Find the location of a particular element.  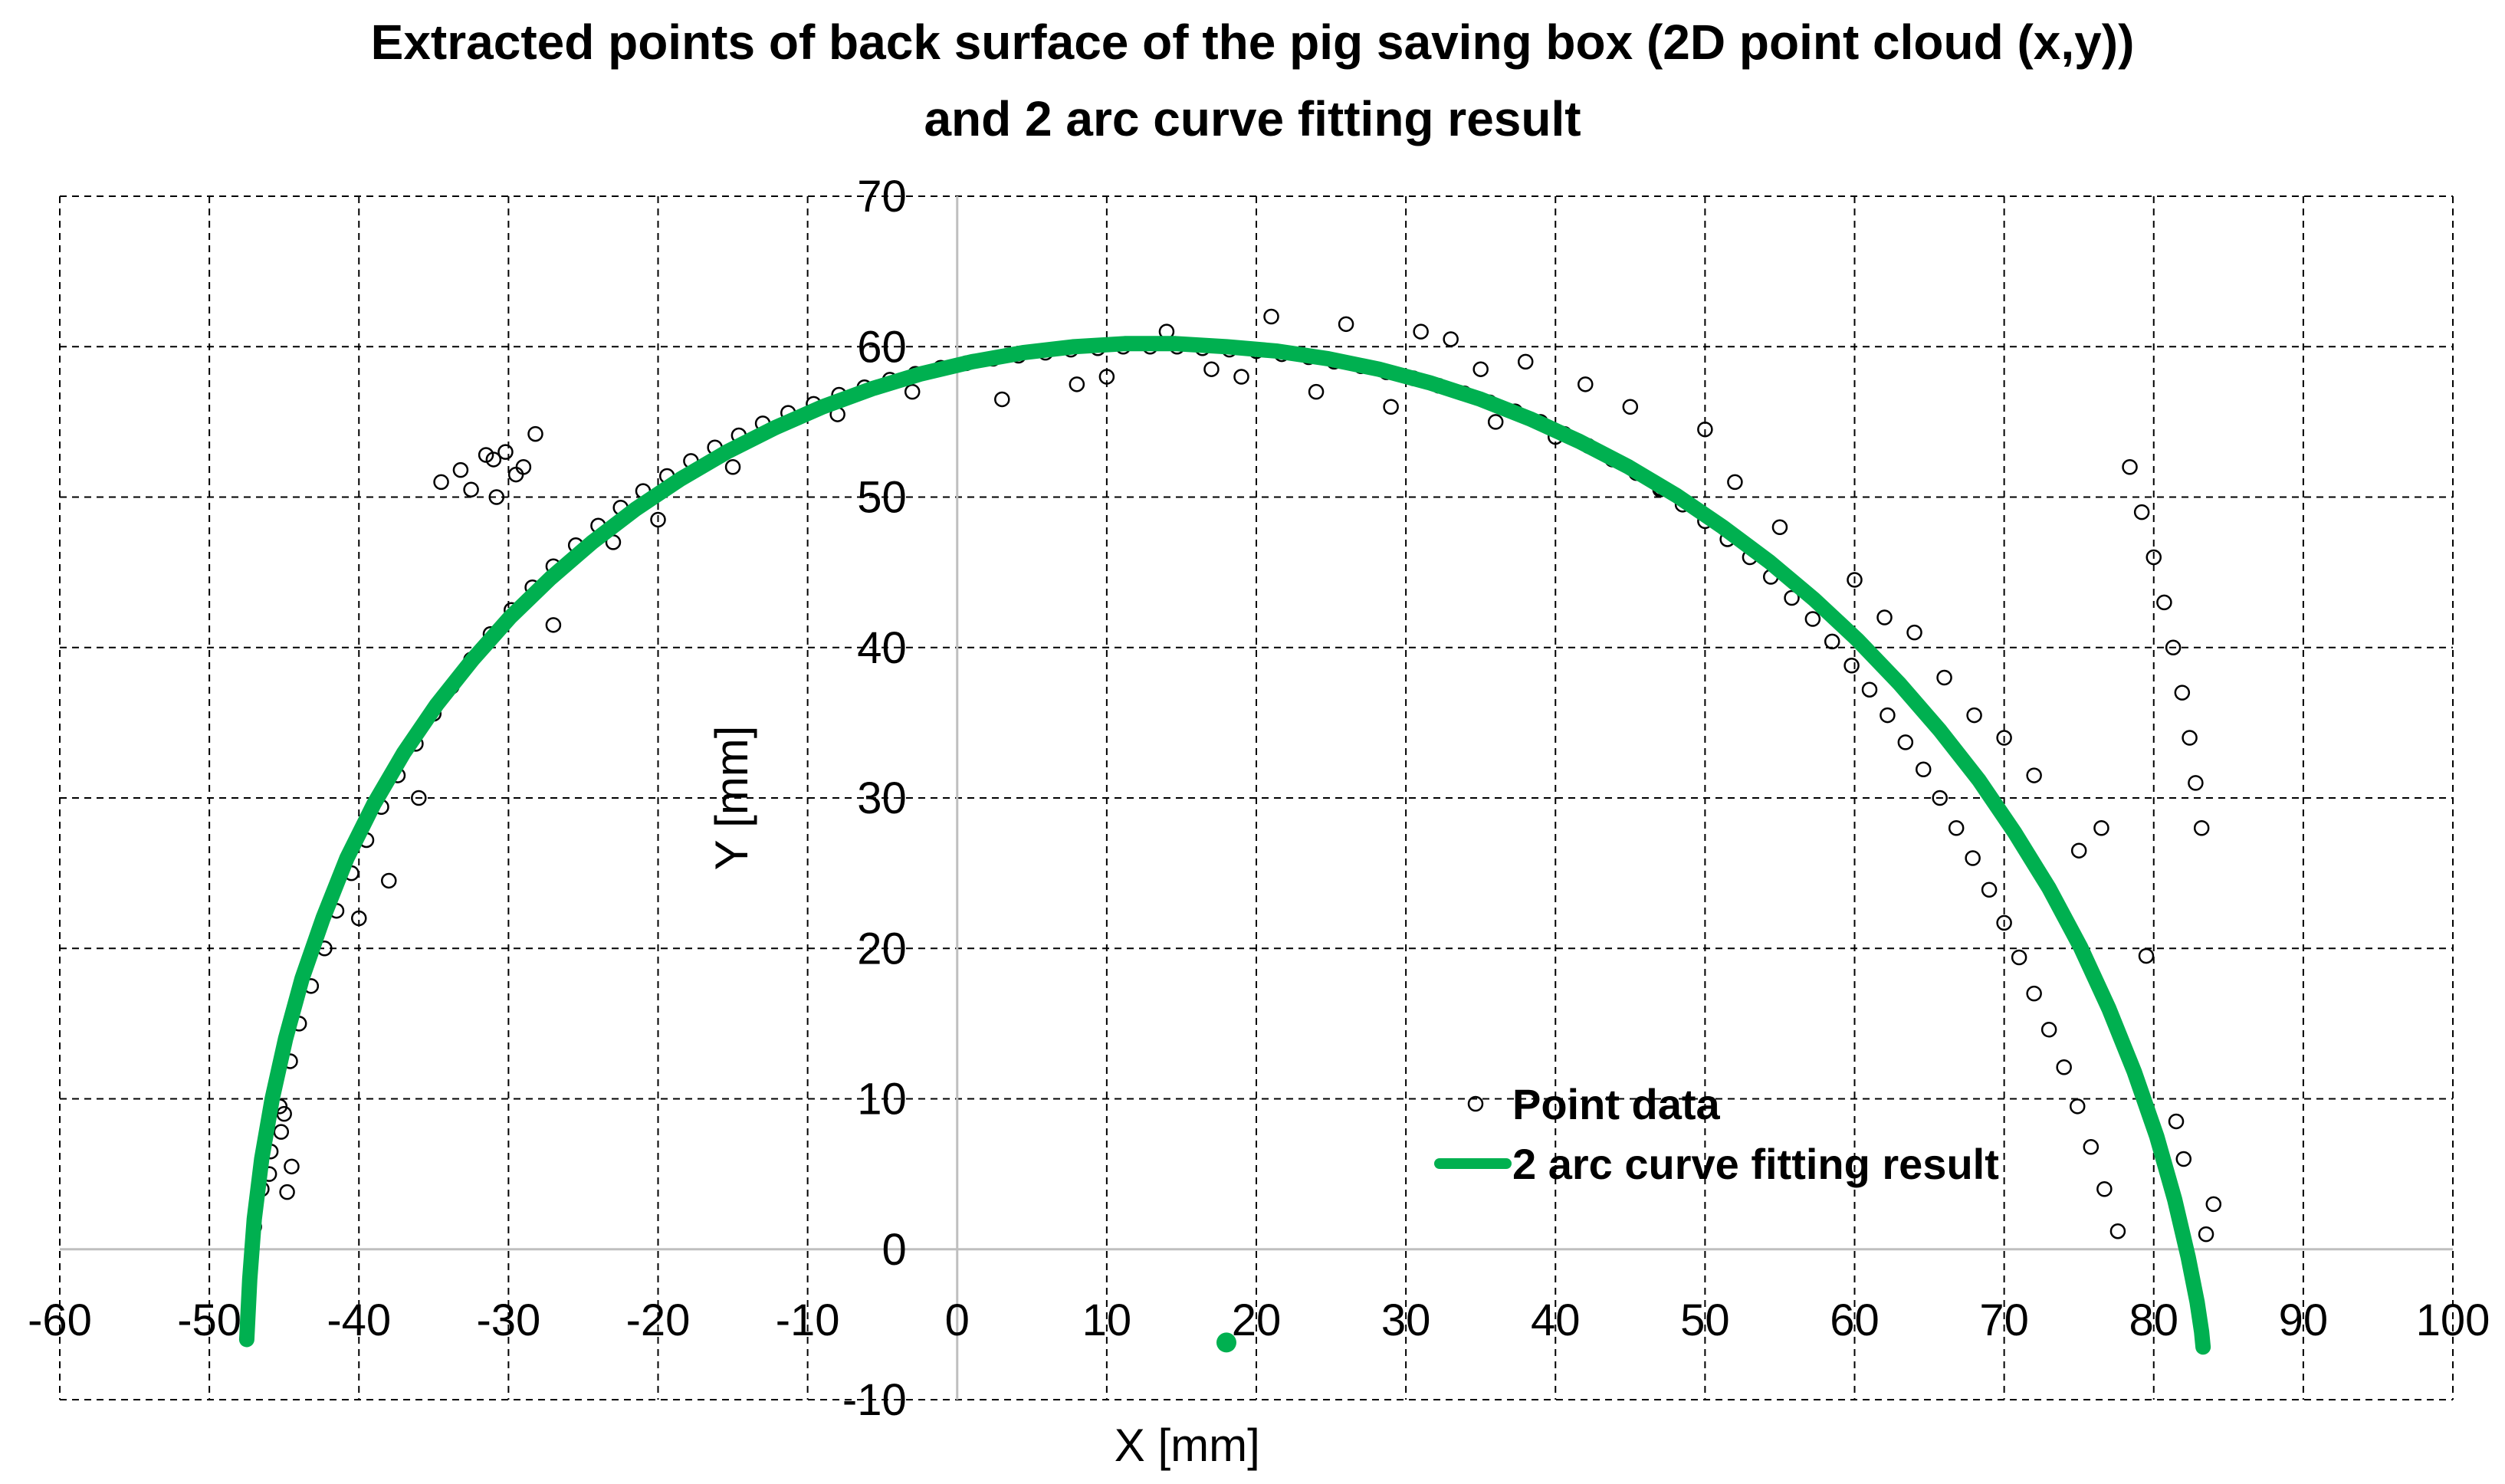

x-tick-label: 0 is located at coordinates (958, 1320).